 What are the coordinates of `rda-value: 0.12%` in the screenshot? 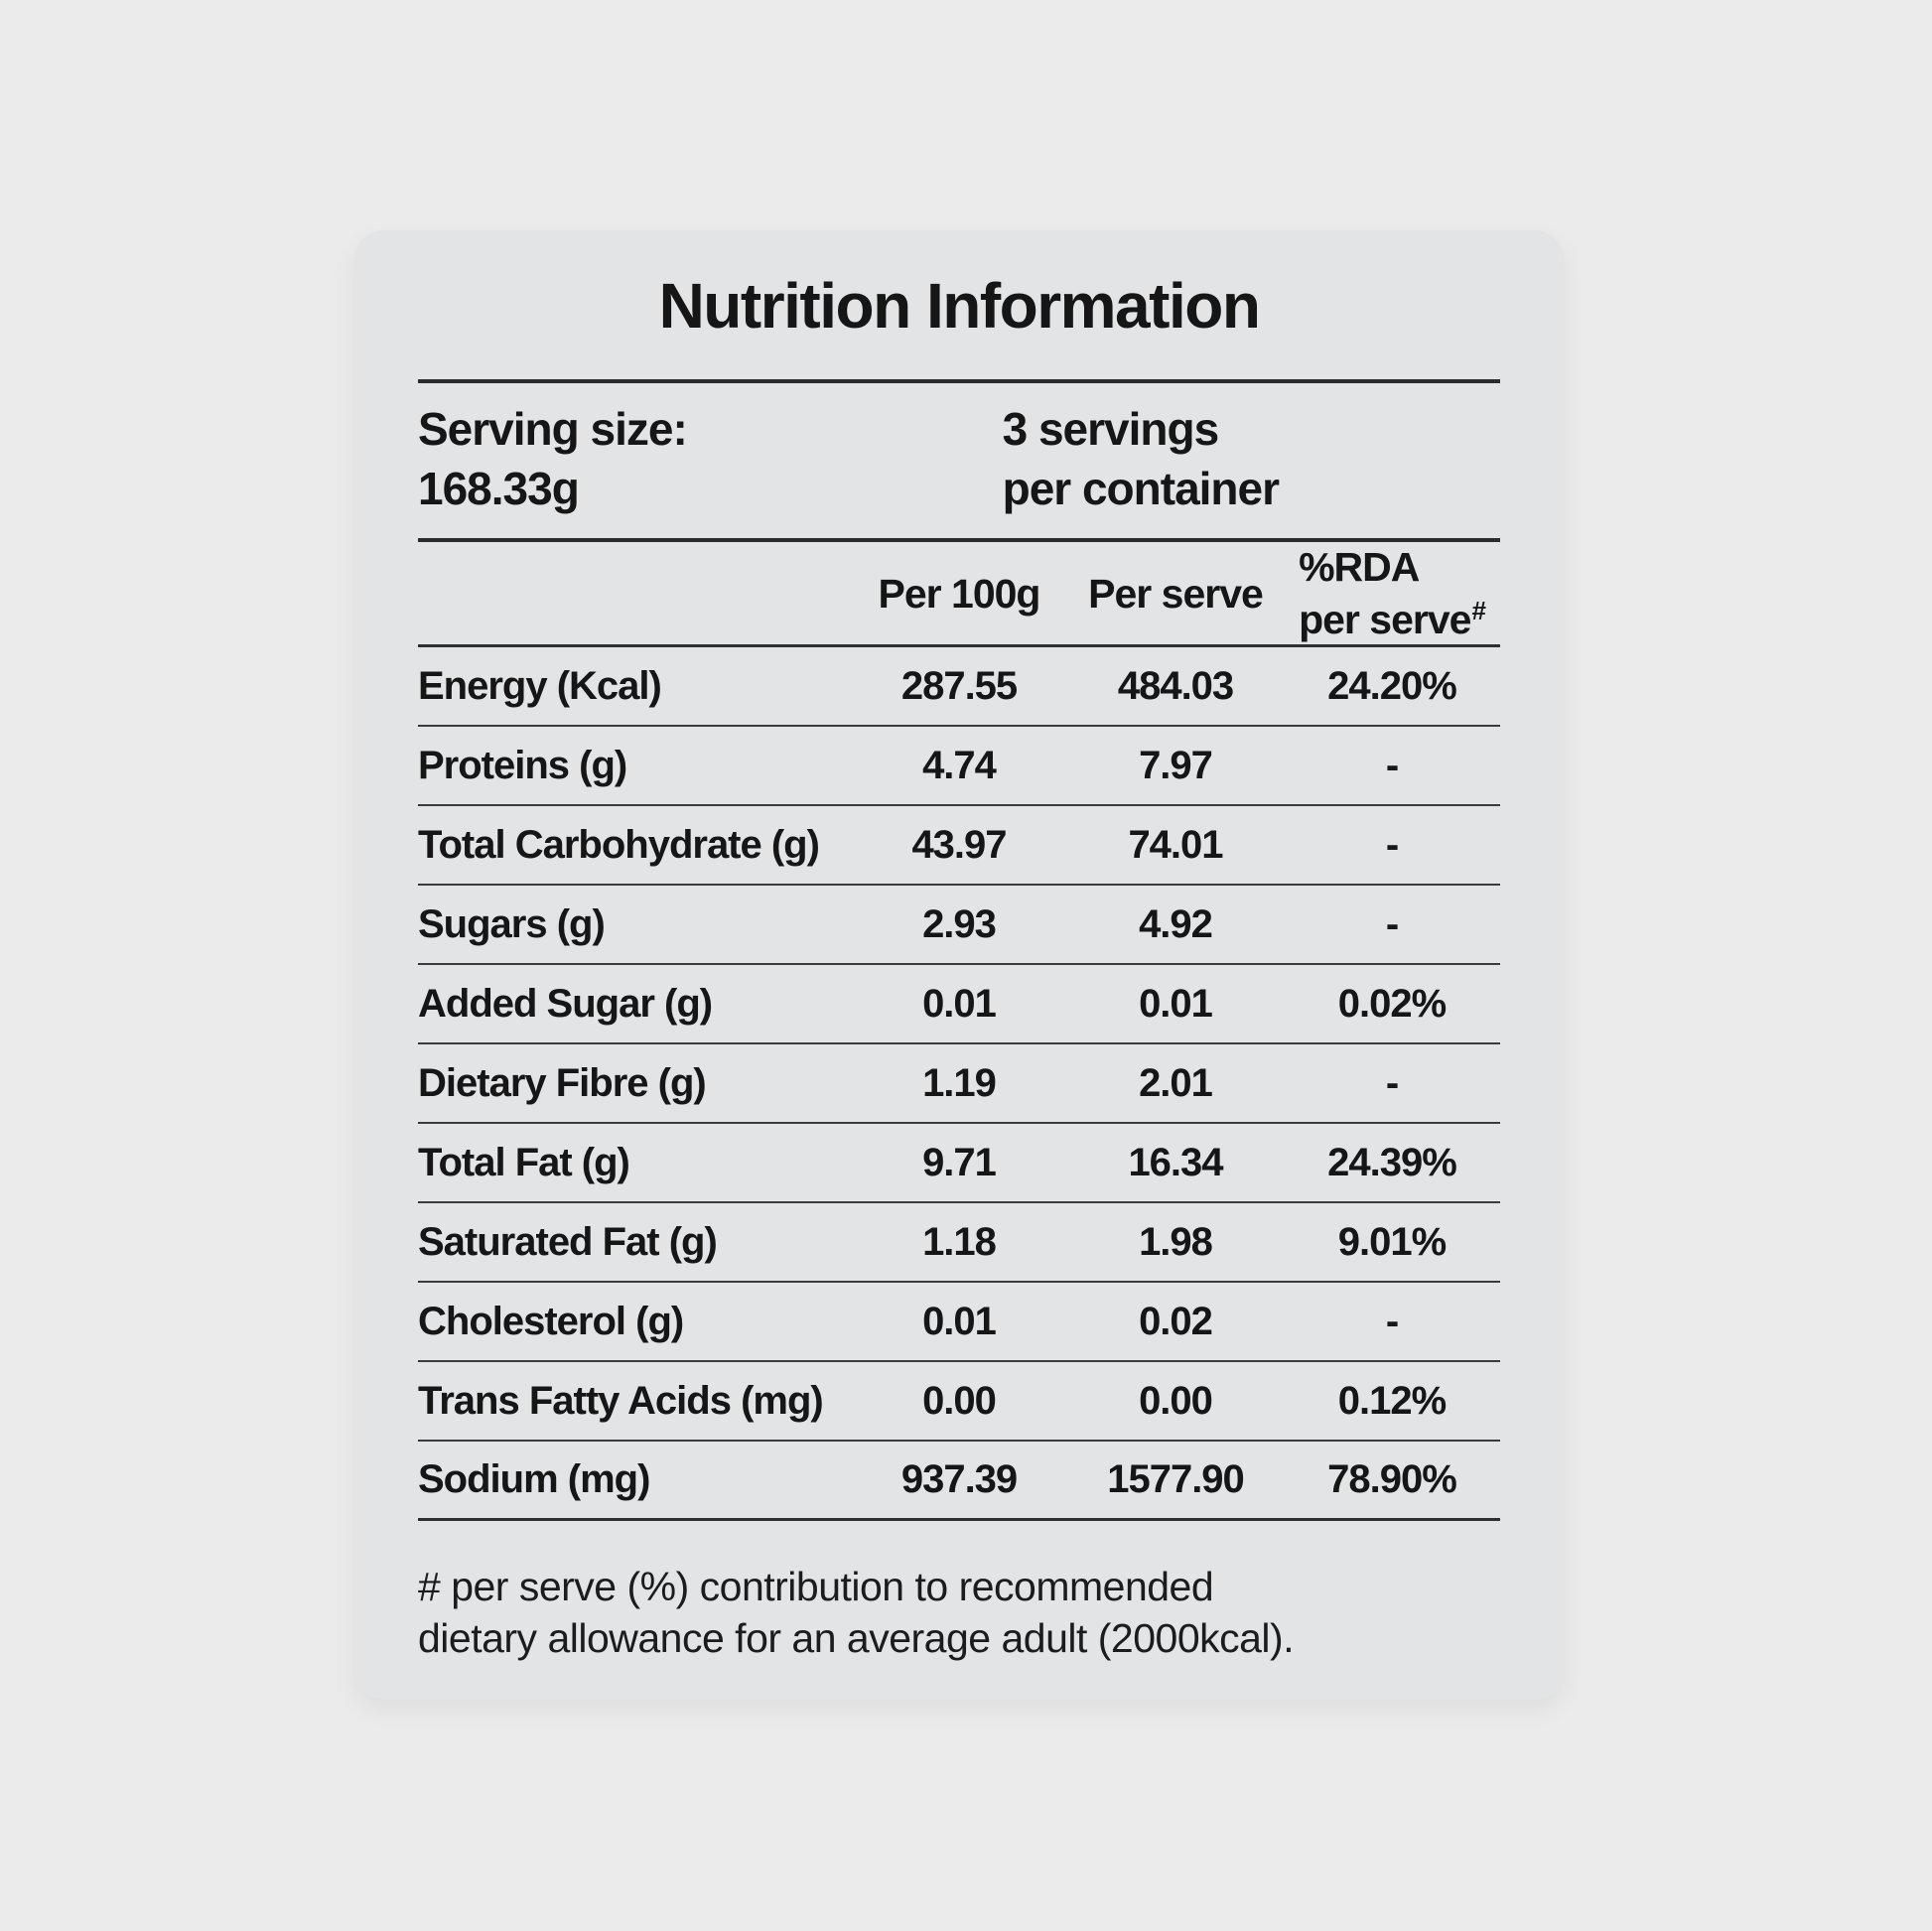 It's located at (1392, 1400).